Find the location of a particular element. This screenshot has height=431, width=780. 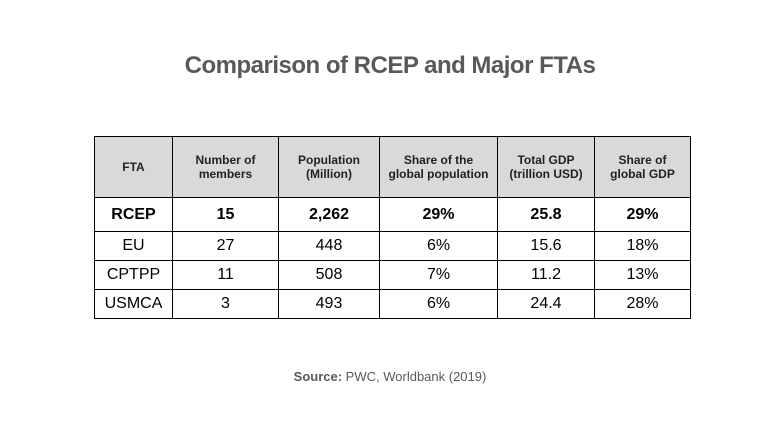

column-header-line: global GDP is located at coordinates (642, 174).